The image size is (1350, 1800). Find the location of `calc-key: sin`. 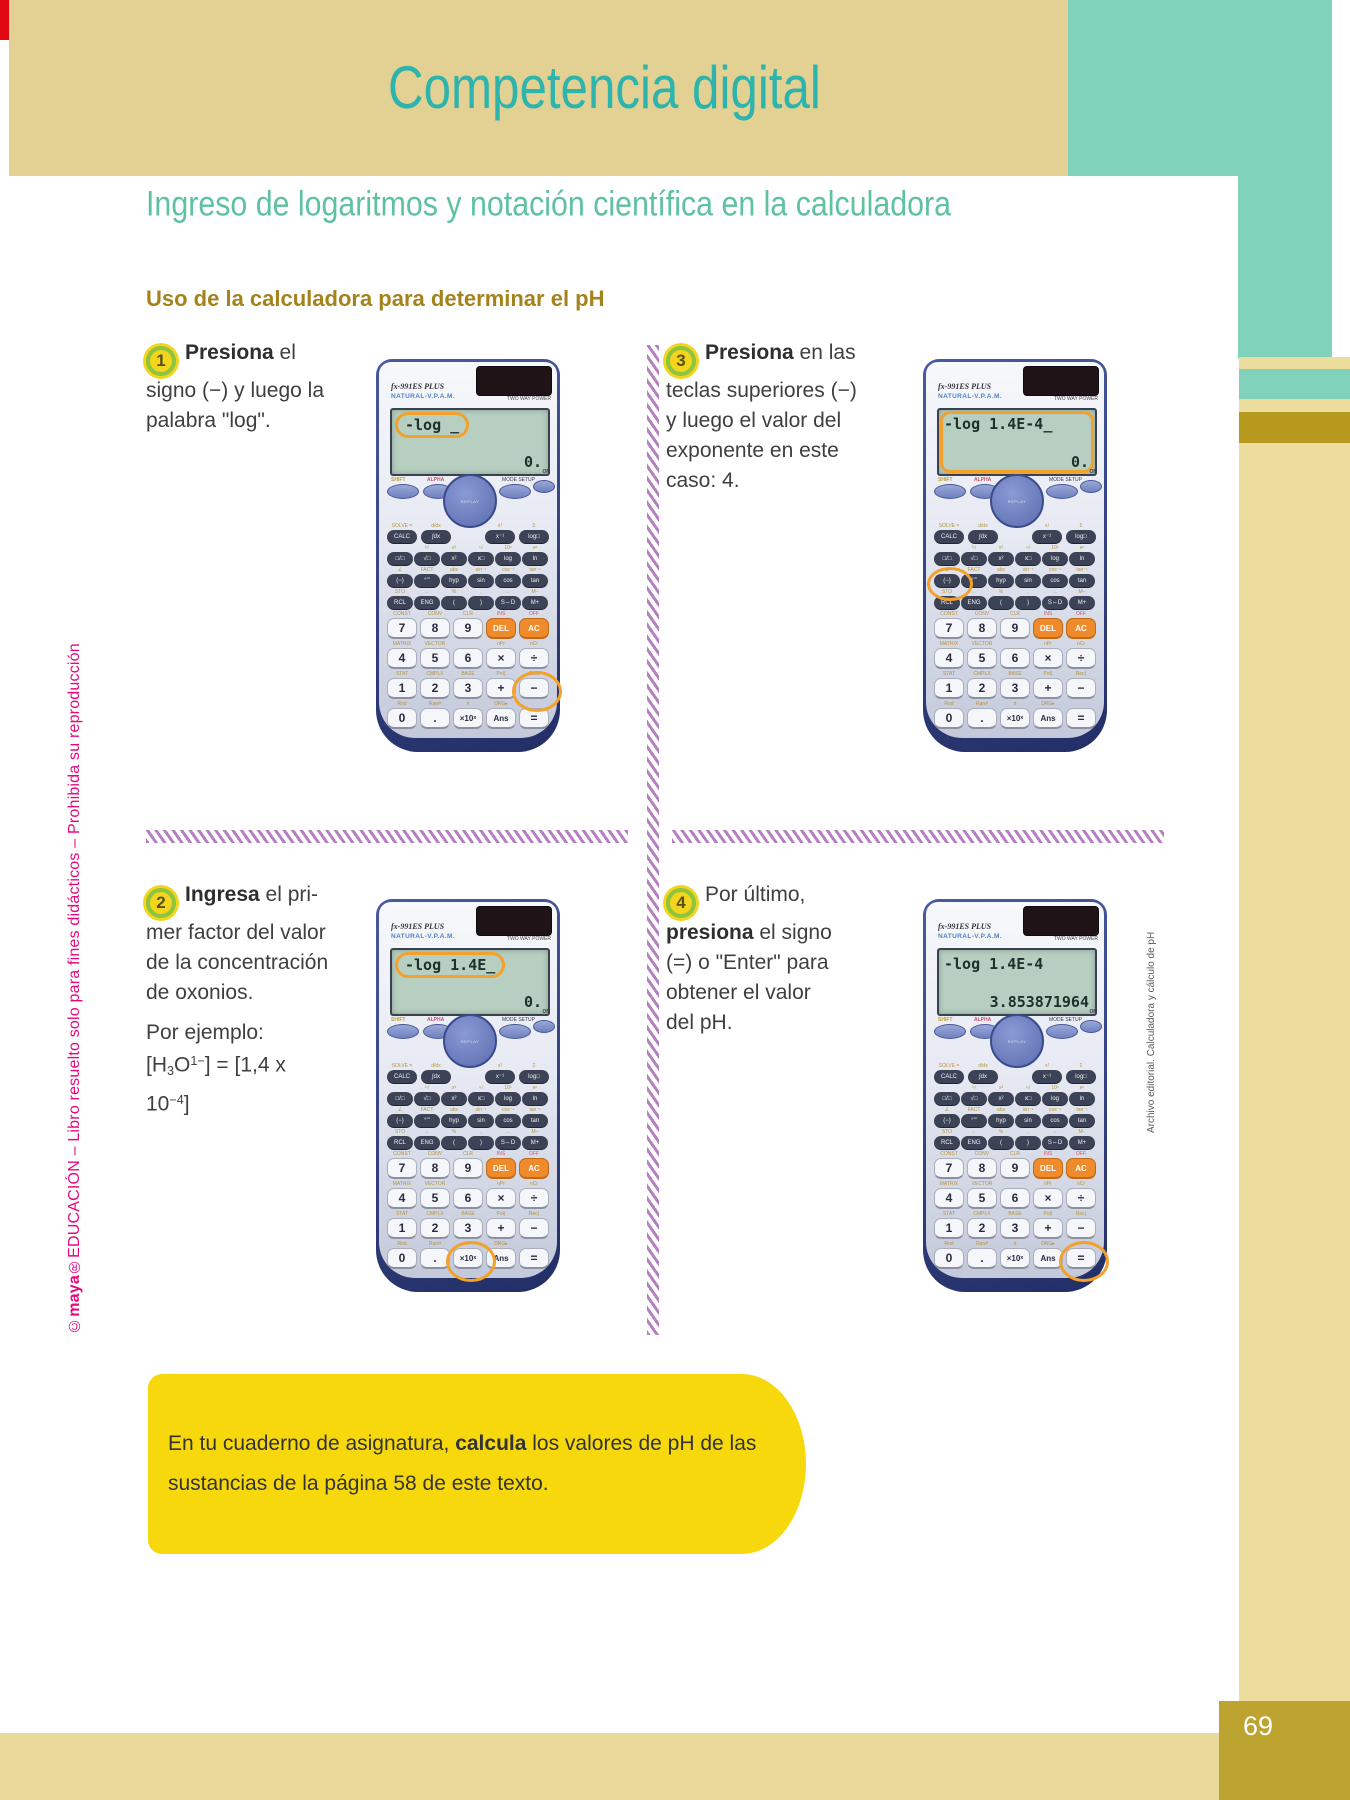

calc-key: sin is located at coordinates (481, 581).